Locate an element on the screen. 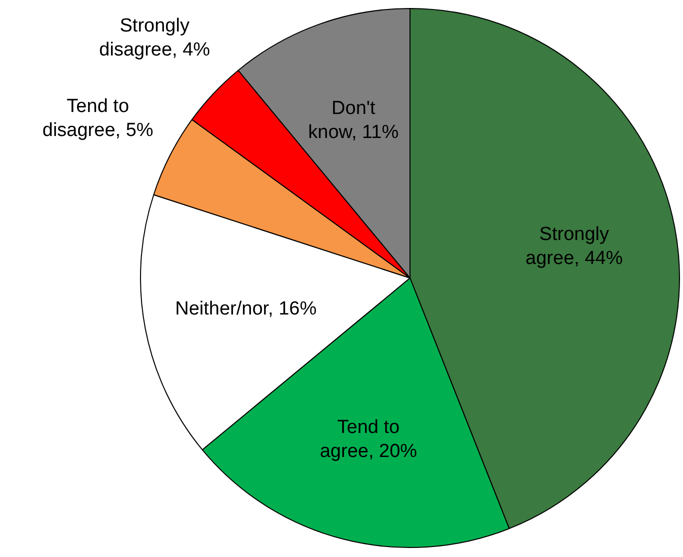 The height and width of the screenshot is (557, 683). slice-label: Strongly disagree, 4% is located at coordinates (154, 37).